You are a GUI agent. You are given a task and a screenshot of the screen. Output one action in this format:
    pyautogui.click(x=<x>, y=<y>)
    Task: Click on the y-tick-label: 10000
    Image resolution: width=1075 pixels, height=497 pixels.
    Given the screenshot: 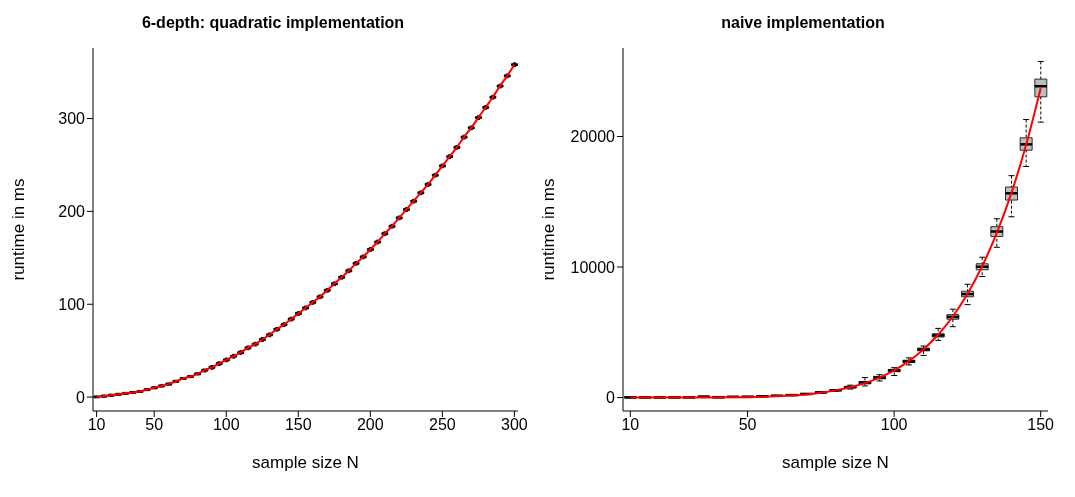 What is the action you would take?
    pyautogui.click(x=593, y=267)
    